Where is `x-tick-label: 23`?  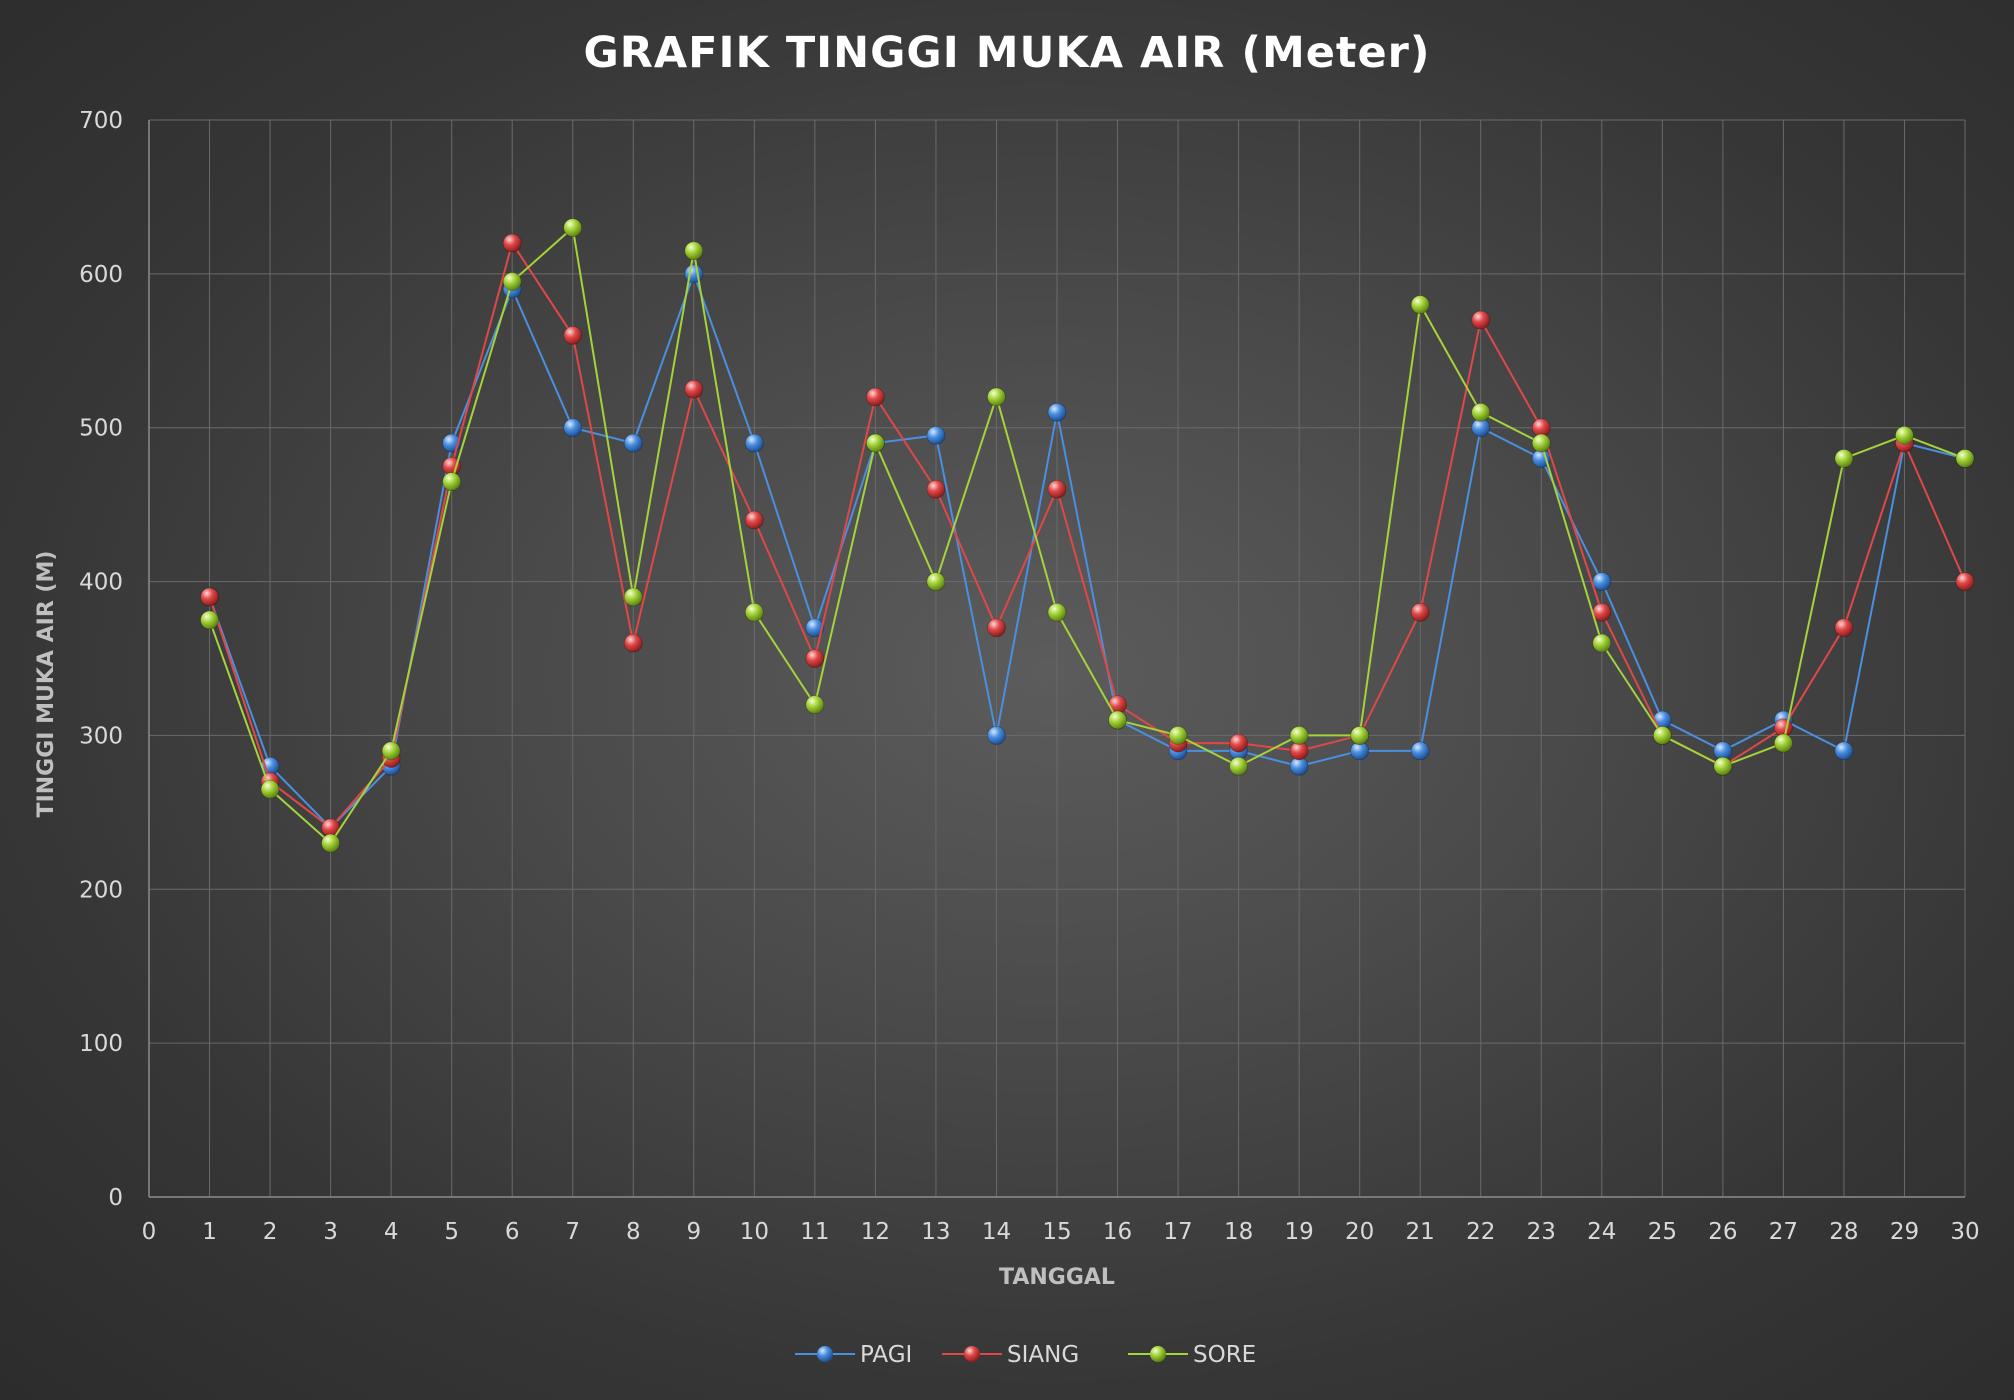 x-tick-label: 23 is located at coordinates (1541, 1232).